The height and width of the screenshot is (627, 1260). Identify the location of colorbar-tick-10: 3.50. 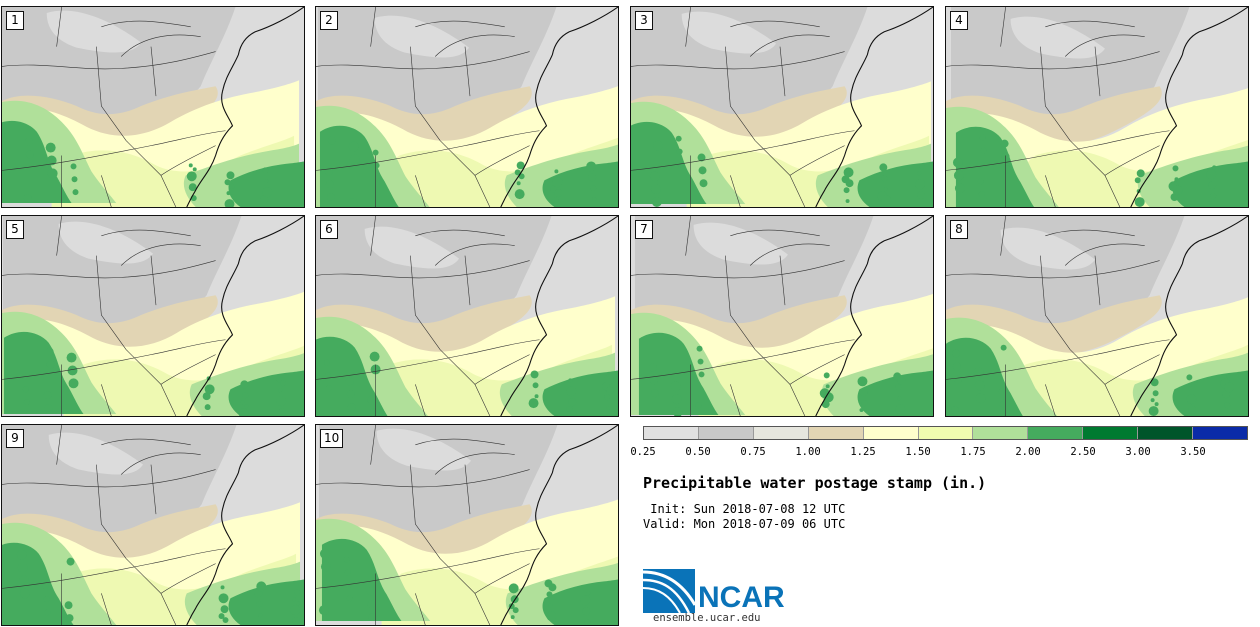
(1193, 452).